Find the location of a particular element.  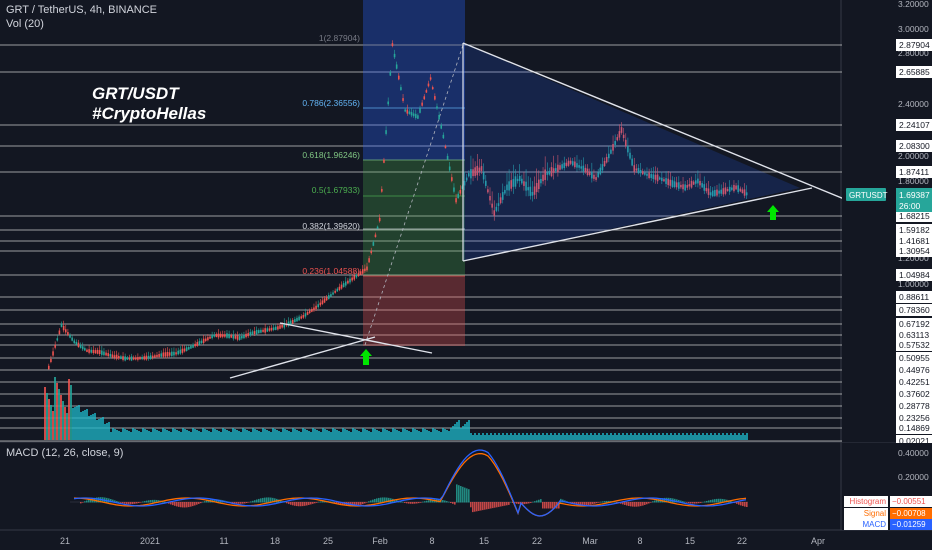

price-axis-tick: 1.00000 is located at coordinates (913, 284).